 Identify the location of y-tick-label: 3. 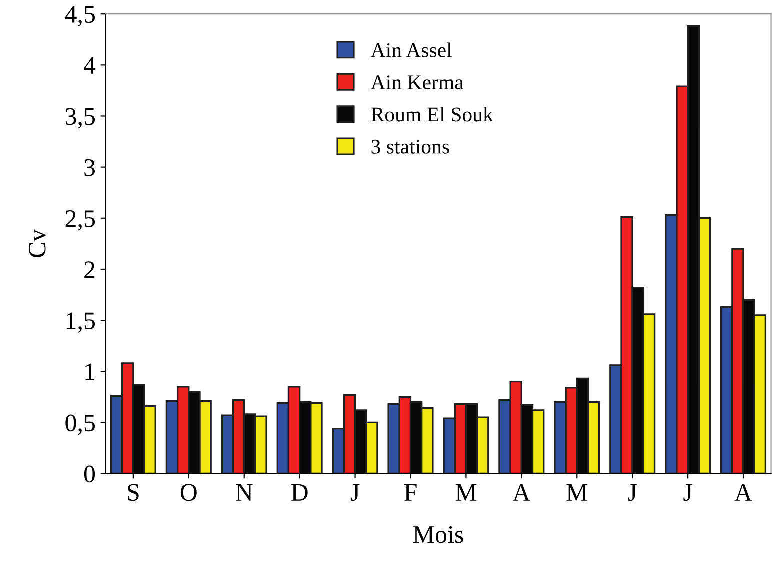
(90, 167).